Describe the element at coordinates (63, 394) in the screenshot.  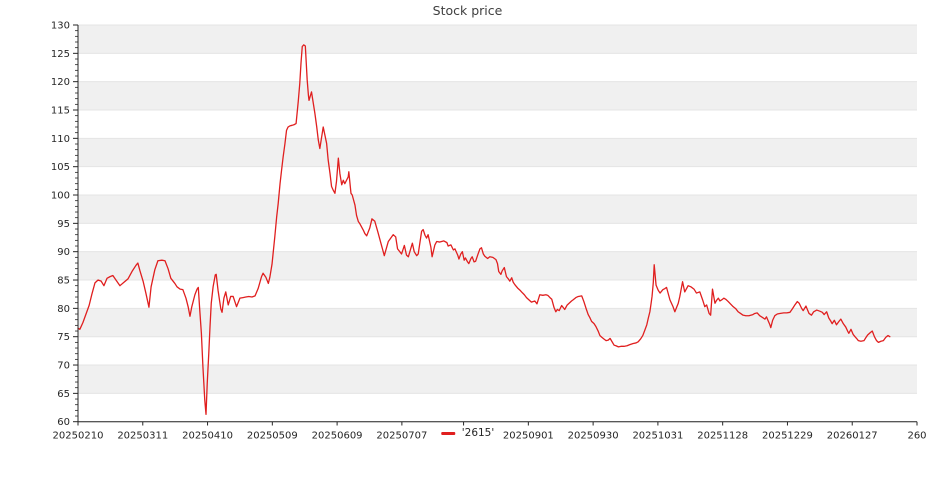
I see `y-tick-label: 65` at that location.